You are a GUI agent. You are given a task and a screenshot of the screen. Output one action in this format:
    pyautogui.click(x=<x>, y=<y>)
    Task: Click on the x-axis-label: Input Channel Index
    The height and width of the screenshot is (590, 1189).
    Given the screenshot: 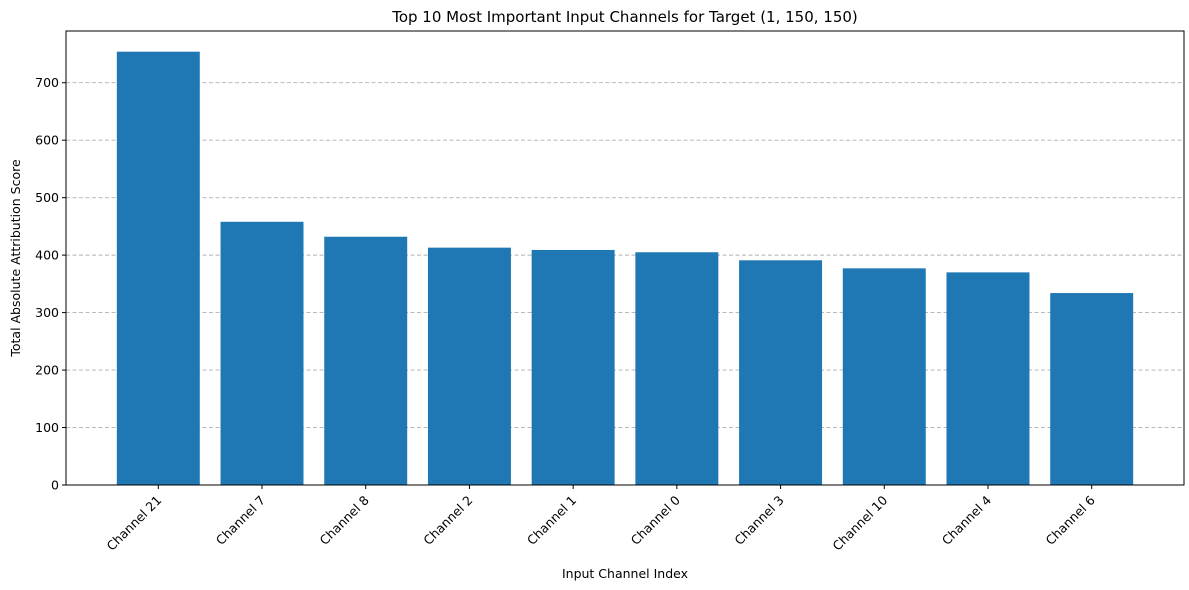 What is the action you would take?
    pyautogui.click(x=625, y=573)
    